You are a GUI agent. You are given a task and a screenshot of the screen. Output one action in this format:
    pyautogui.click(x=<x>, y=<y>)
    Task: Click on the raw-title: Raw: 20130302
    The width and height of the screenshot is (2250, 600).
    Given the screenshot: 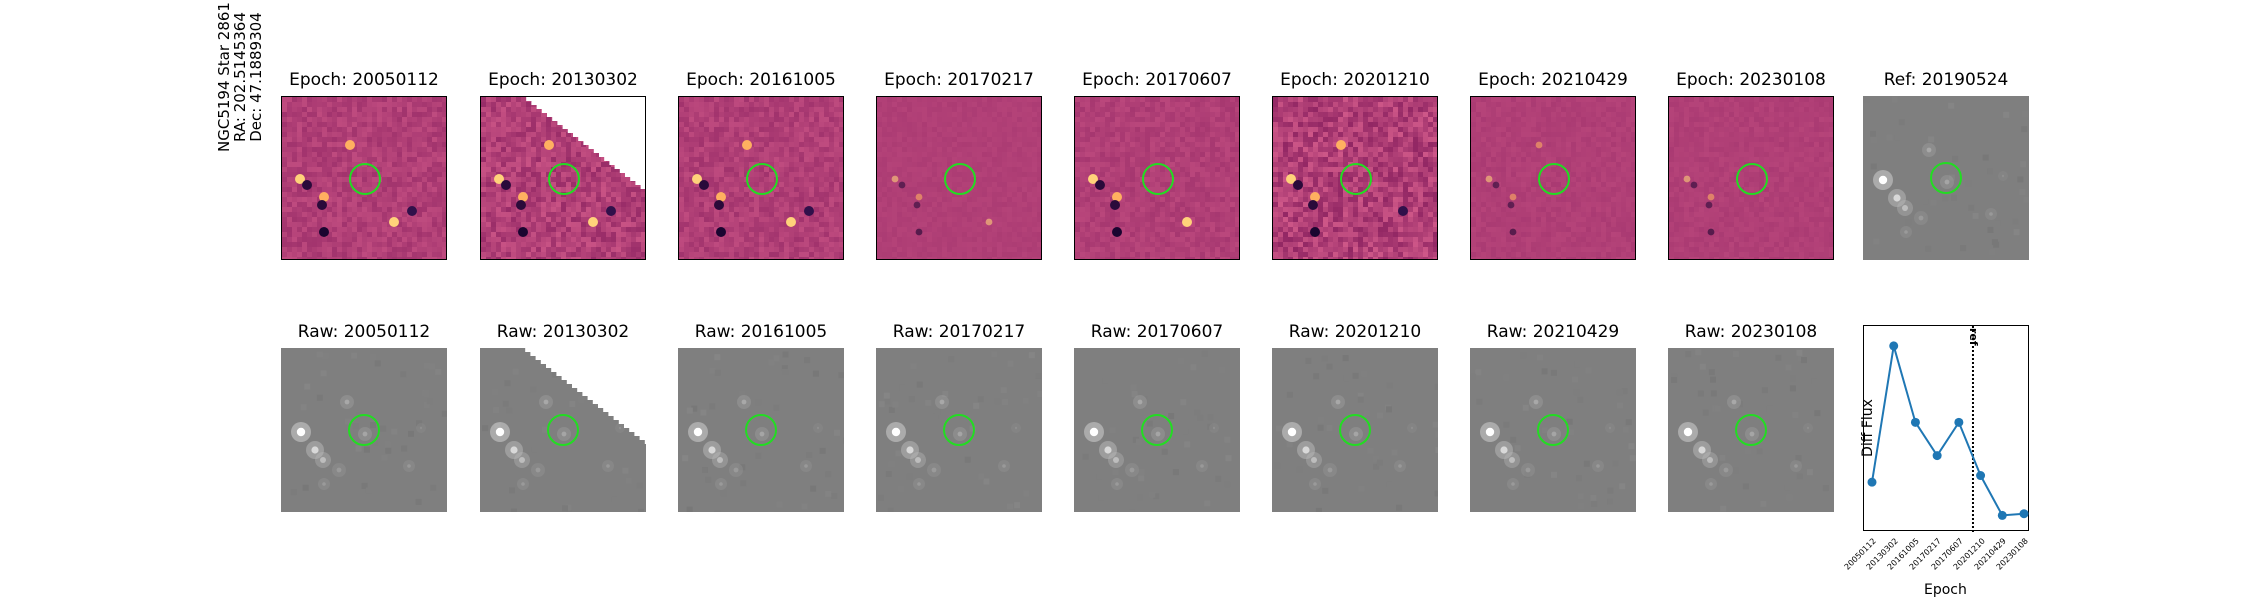 What is the action you would take?
    pyautogui.click(x=563, y=332)
    